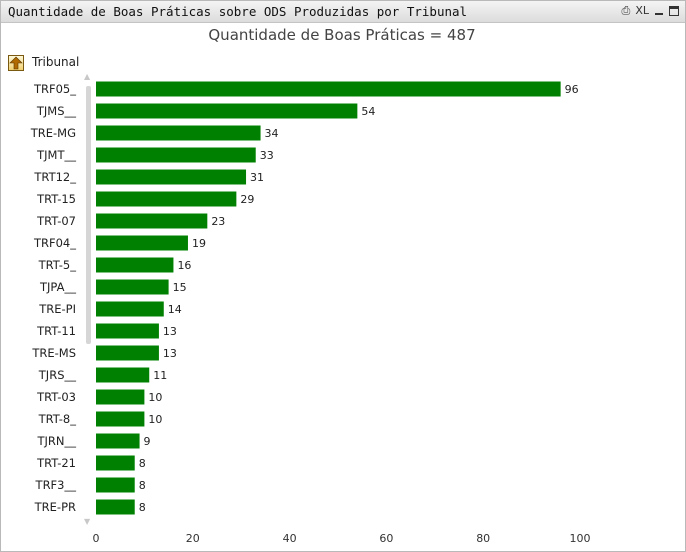 Image resolution: width=686 pixels, height=552 pixels. What do you see at coordinates (175, 309) in the screenshot?
I see `value-label: 14` at bounding box center [175, 309].